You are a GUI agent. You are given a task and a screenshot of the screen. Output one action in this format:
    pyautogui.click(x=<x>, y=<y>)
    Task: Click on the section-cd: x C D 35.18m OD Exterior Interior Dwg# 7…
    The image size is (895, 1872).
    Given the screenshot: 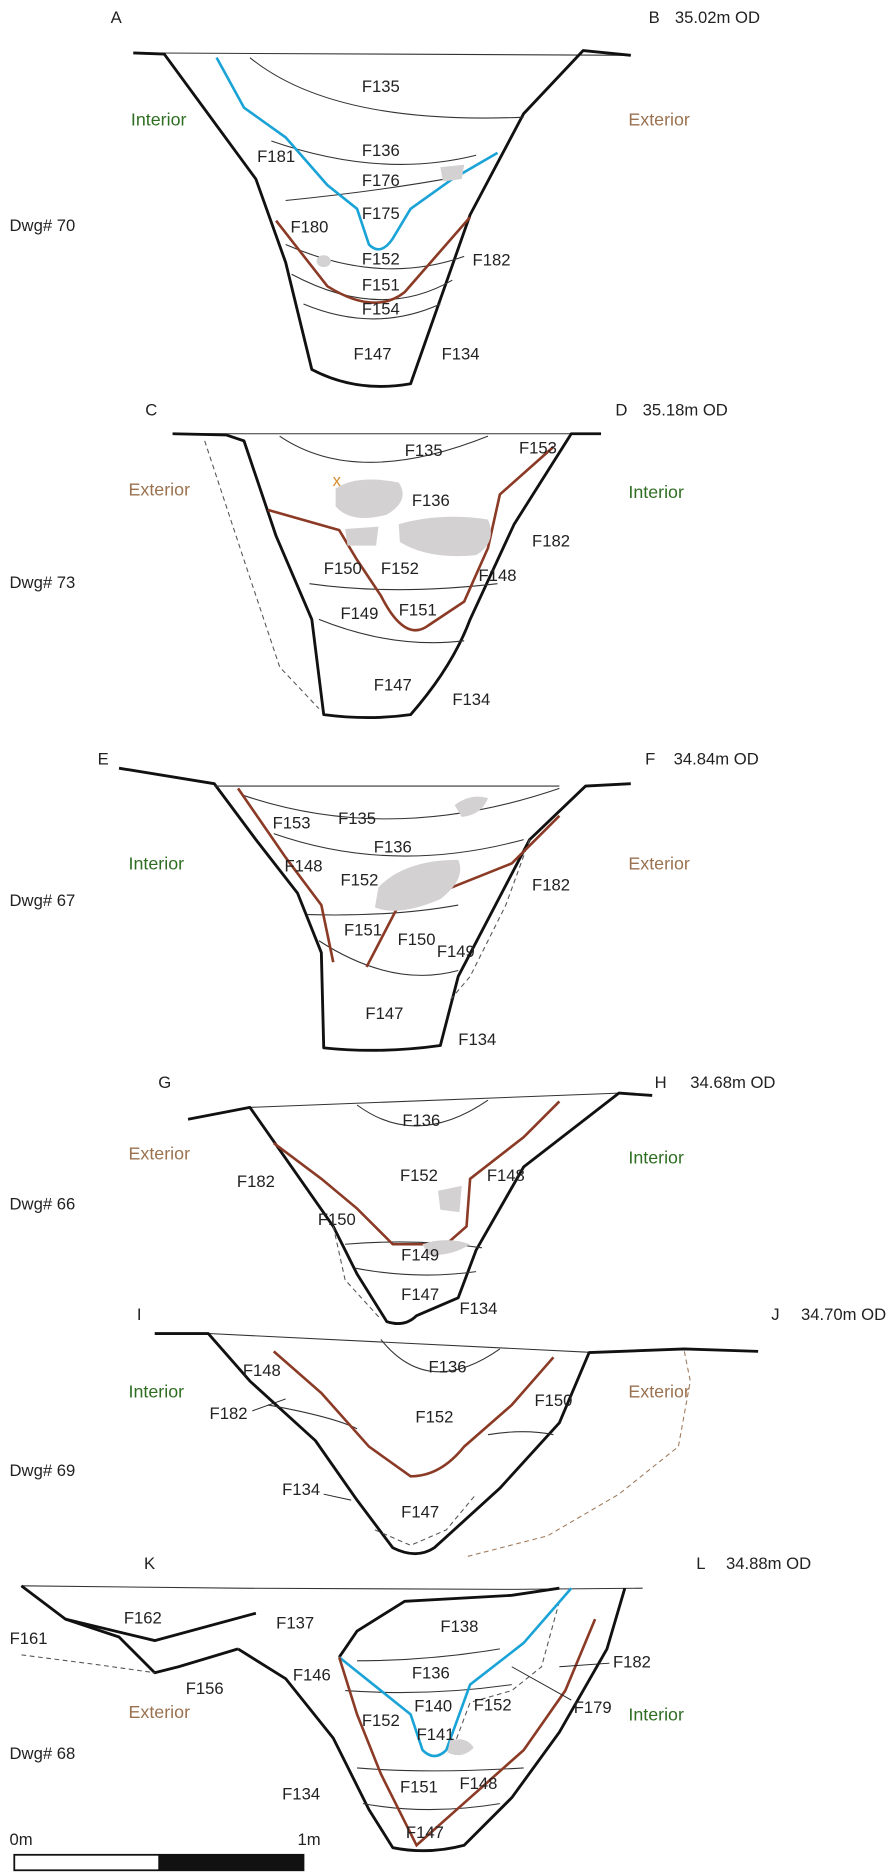 What is the action you would take?
    pyautogui.click(x=369, y=560)
    